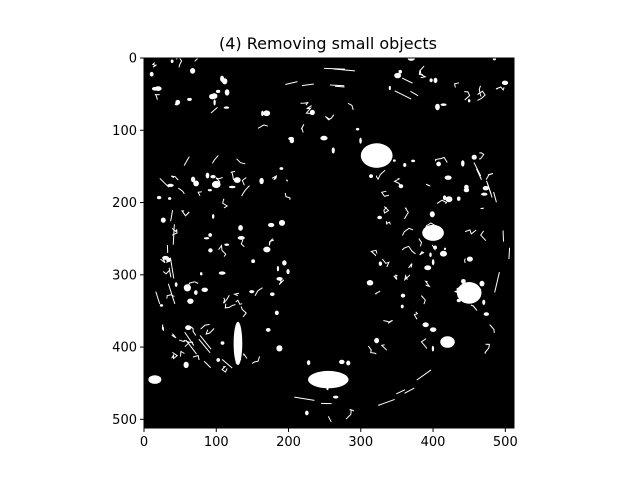 This screenshot has width=640, height=480. Describe the element at coordinates (433, 442) in the screenshot. I see `x-tick-label: 400` at that location.